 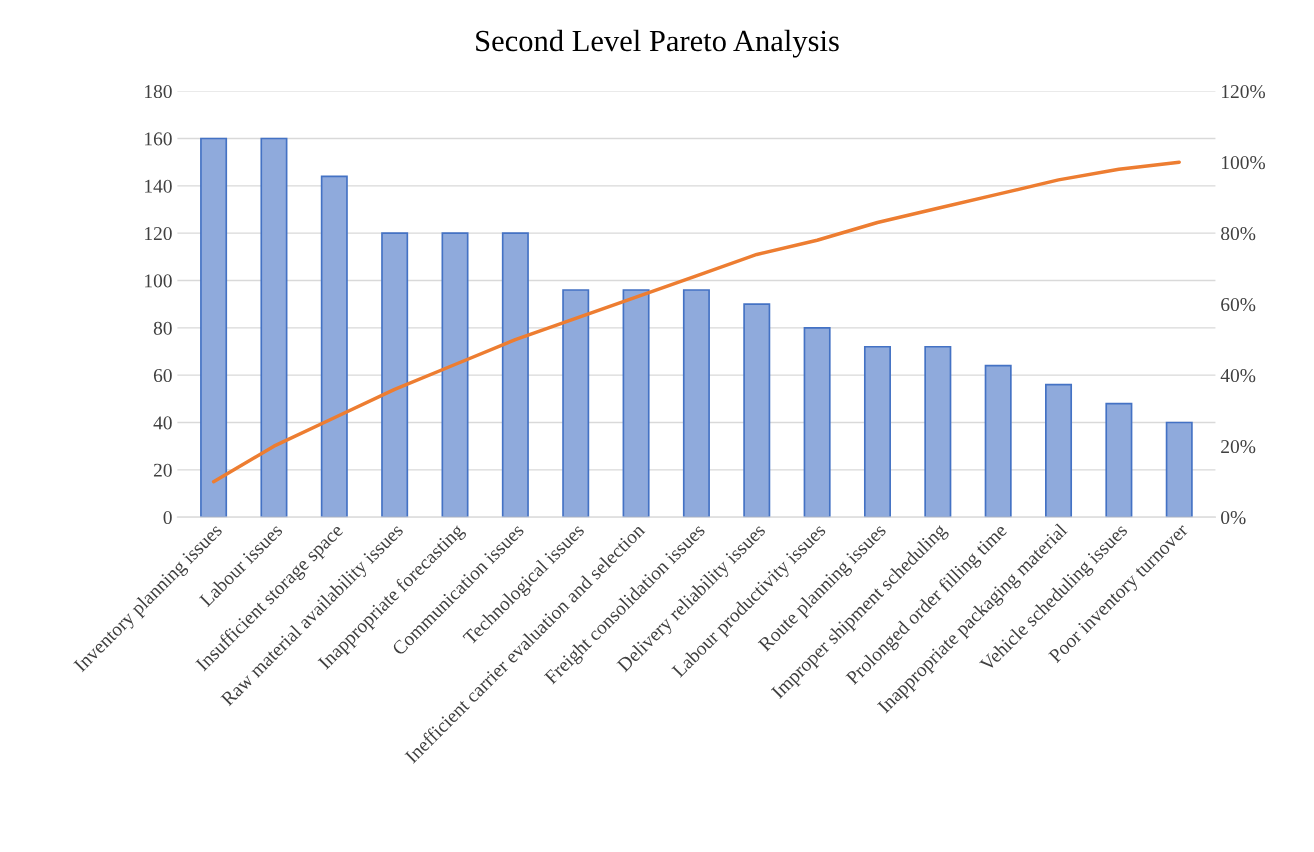 I want to click on y-tick-label: 20, so click(x=162, y=470).